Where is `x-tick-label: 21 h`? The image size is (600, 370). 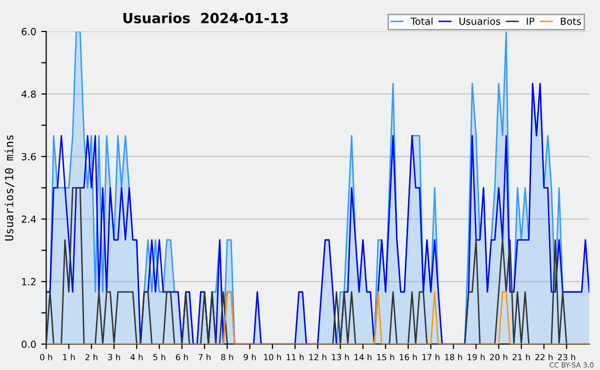
x-tick-label: 21 h is located at coordinates (521, 357).